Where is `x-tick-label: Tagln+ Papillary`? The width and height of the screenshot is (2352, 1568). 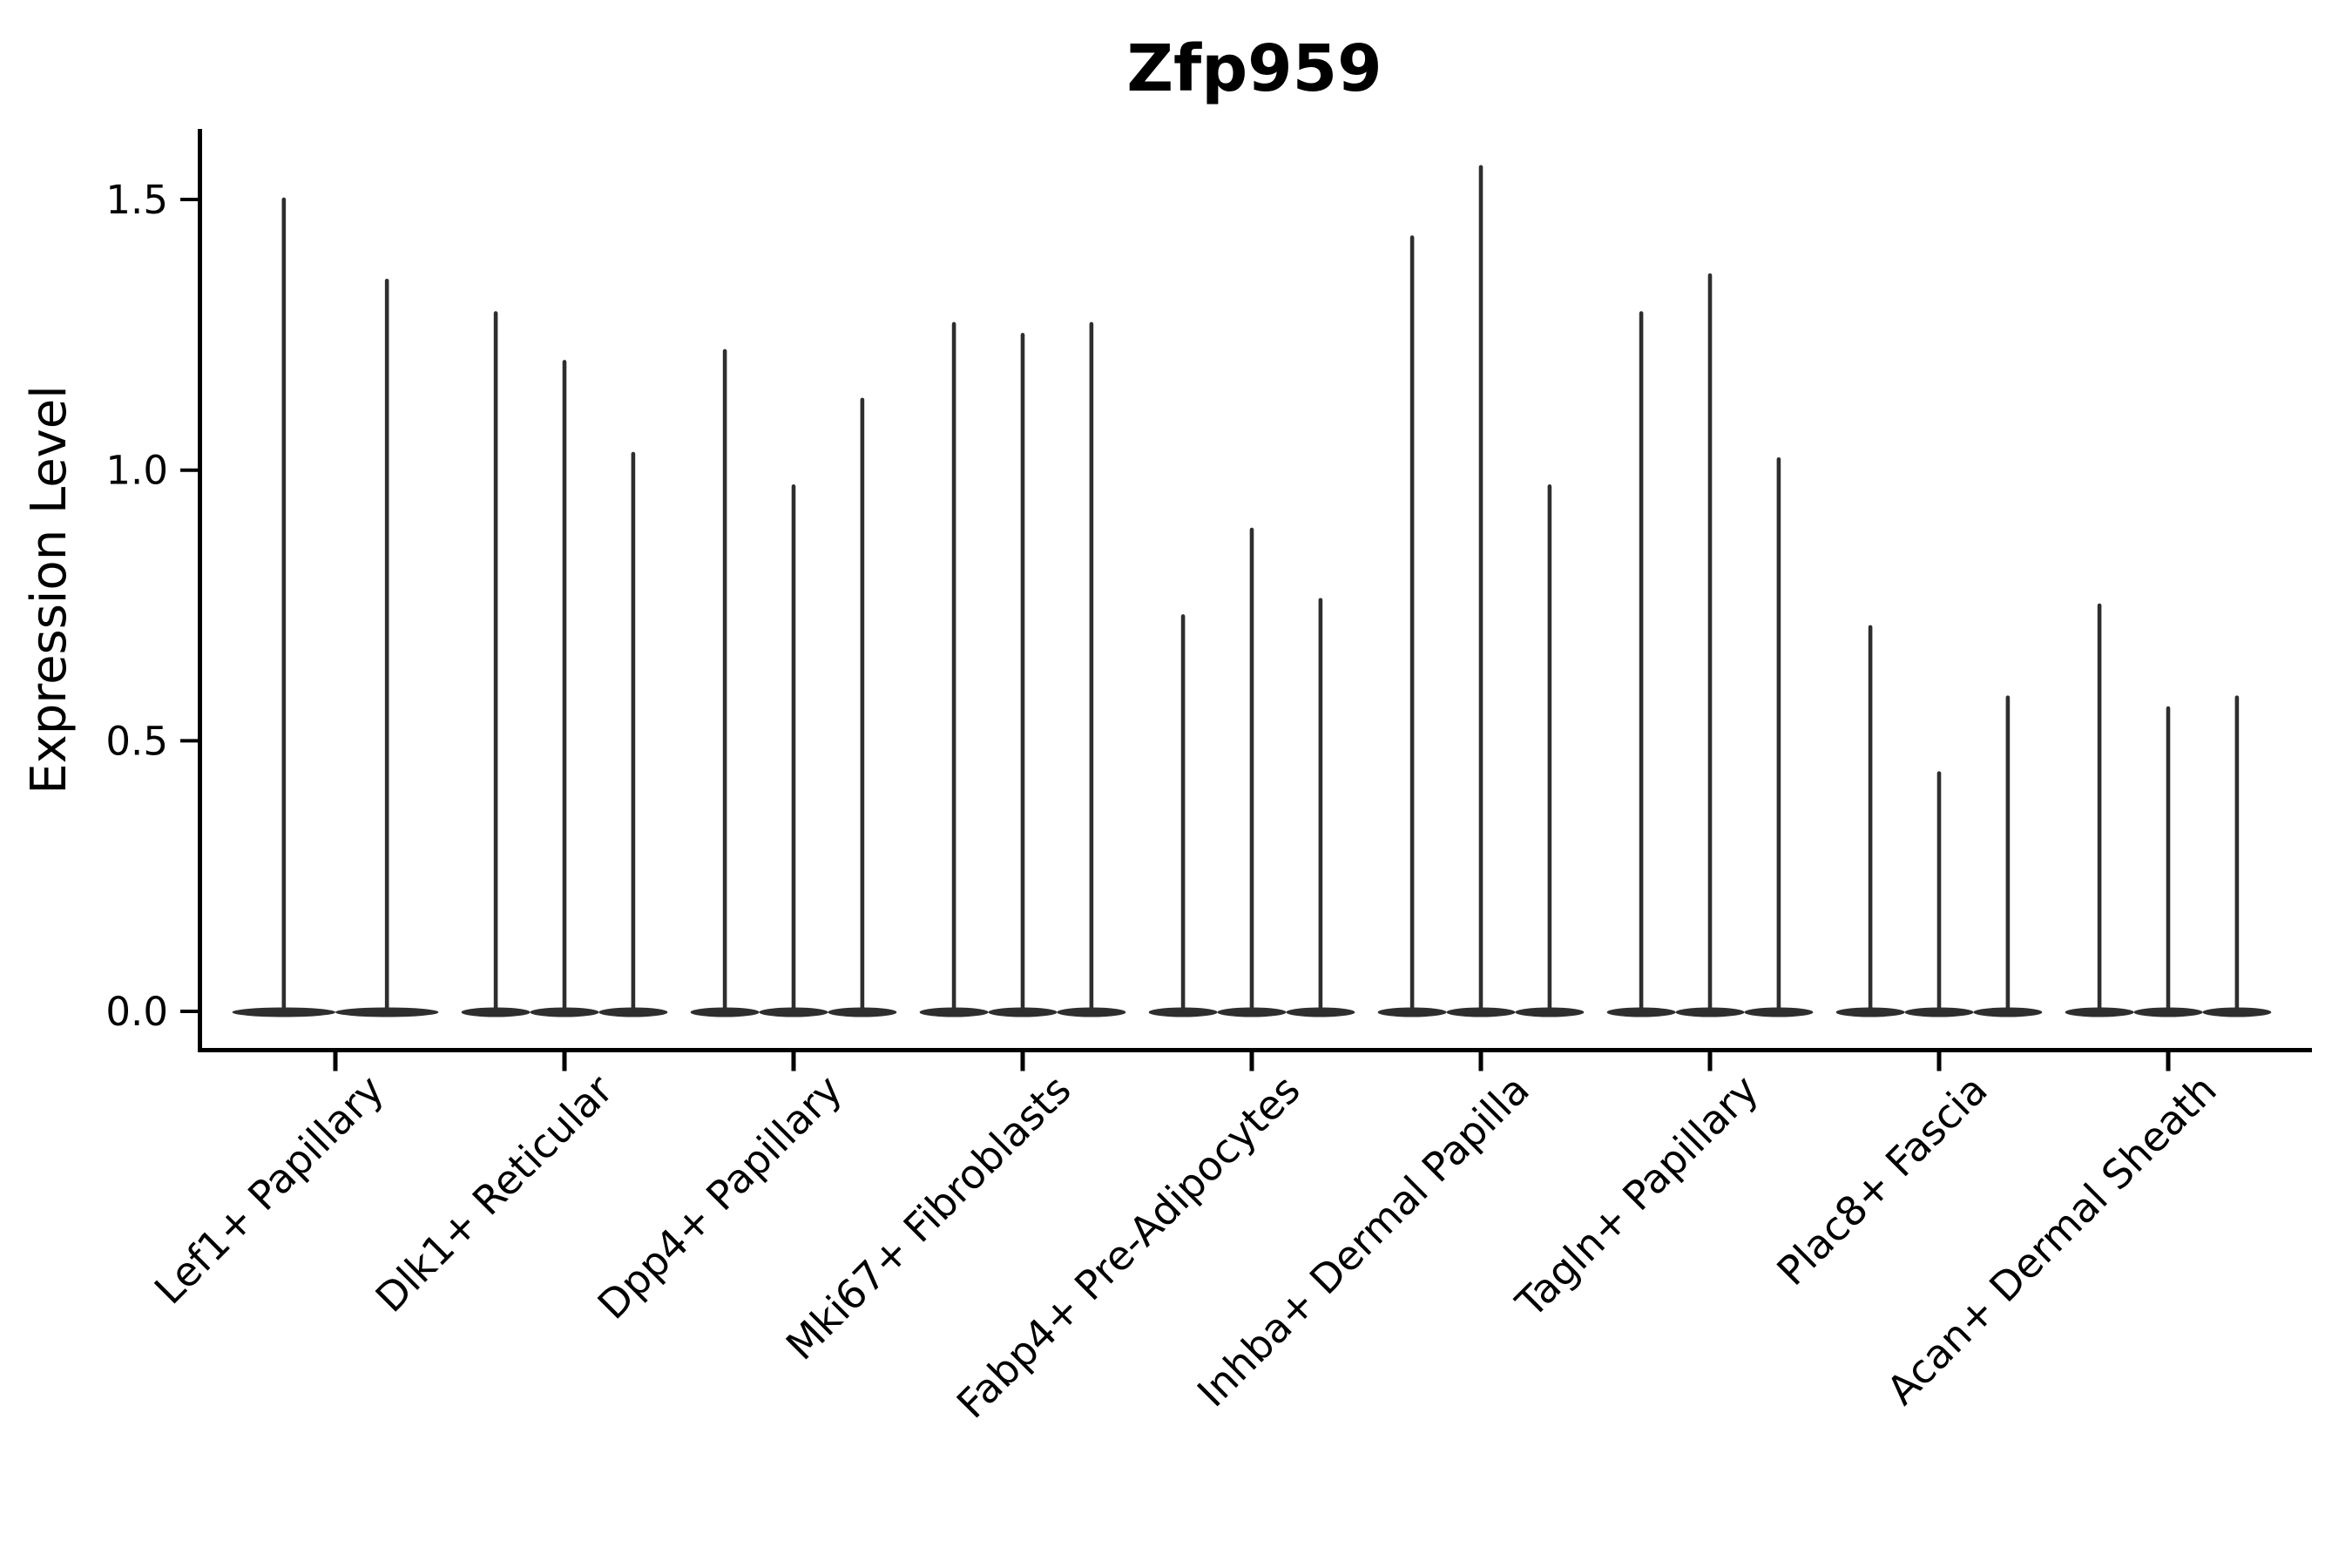
x-tick-label: Tagln+ Papillary is located at coordinates (1636, 1197).